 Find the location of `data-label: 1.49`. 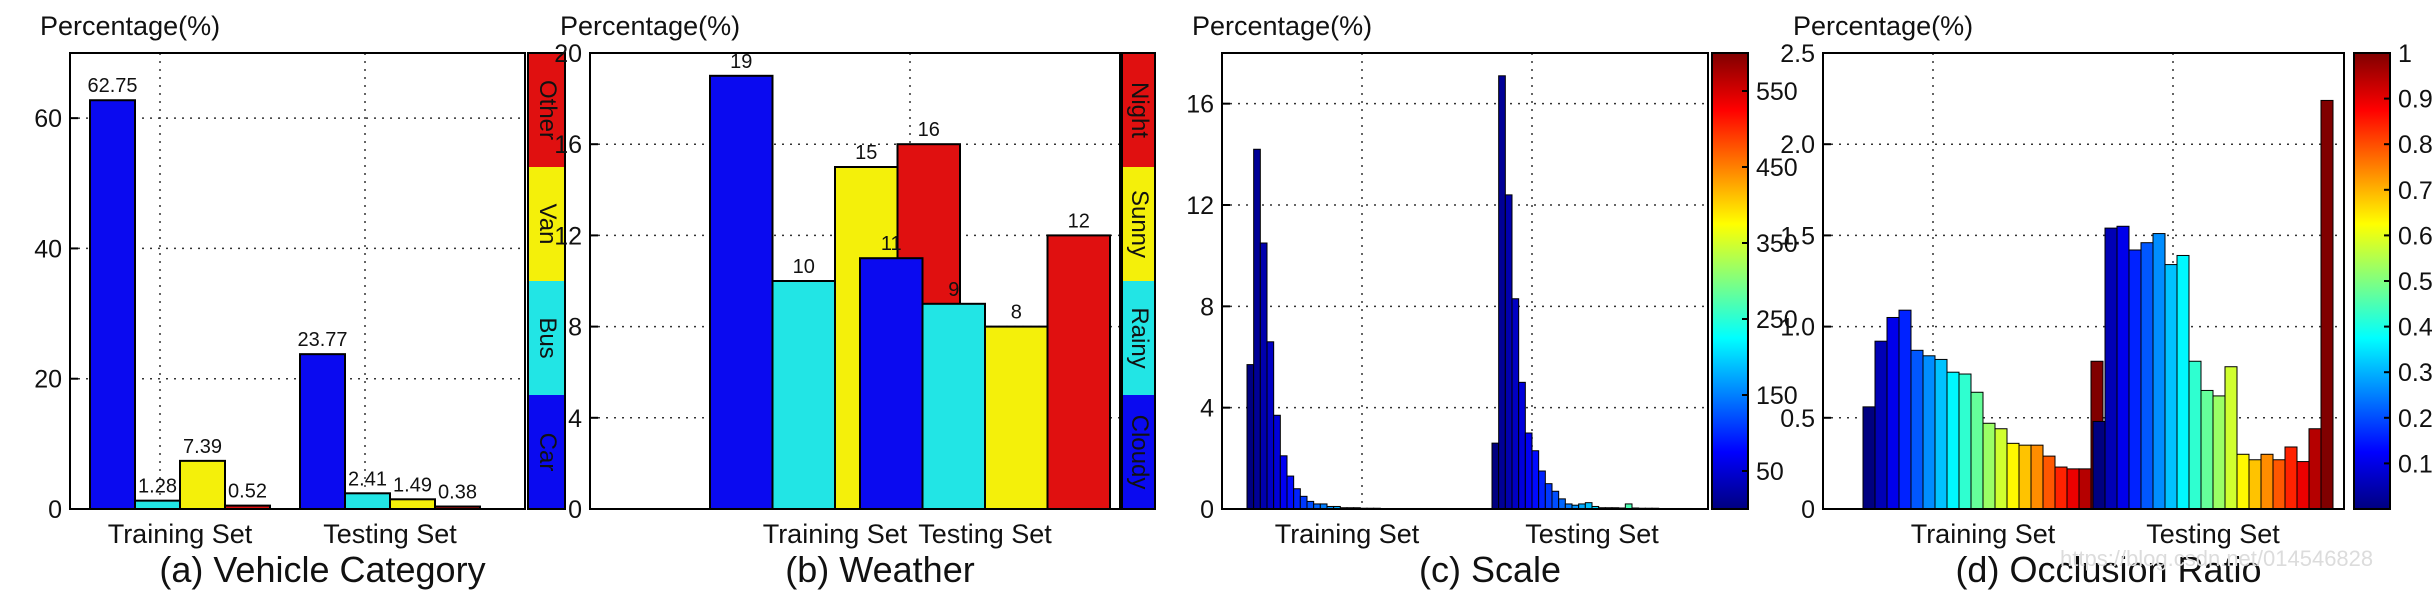

data-label: 1.49 is located at coordinates (412, 485).